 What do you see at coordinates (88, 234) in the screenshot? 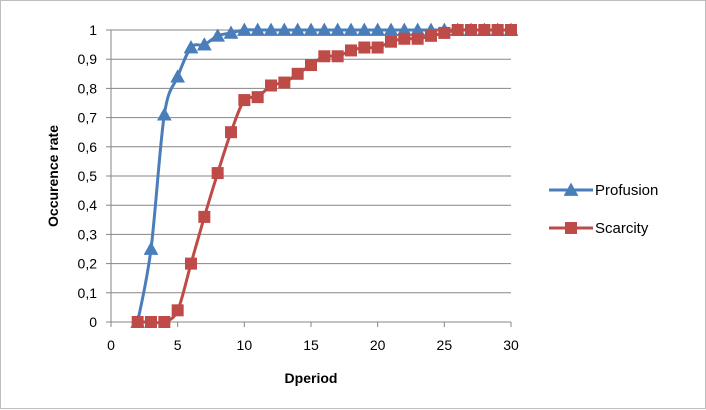
I see `y-tick-label: 0,3` at bounding box center [88, 234].